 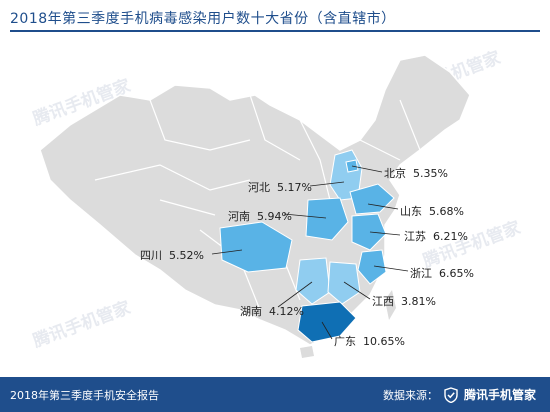 What do you see at coordinates (430, 173) in the screenshot?
I see `province-value: 5.35%` at bounding box center [430, 173].